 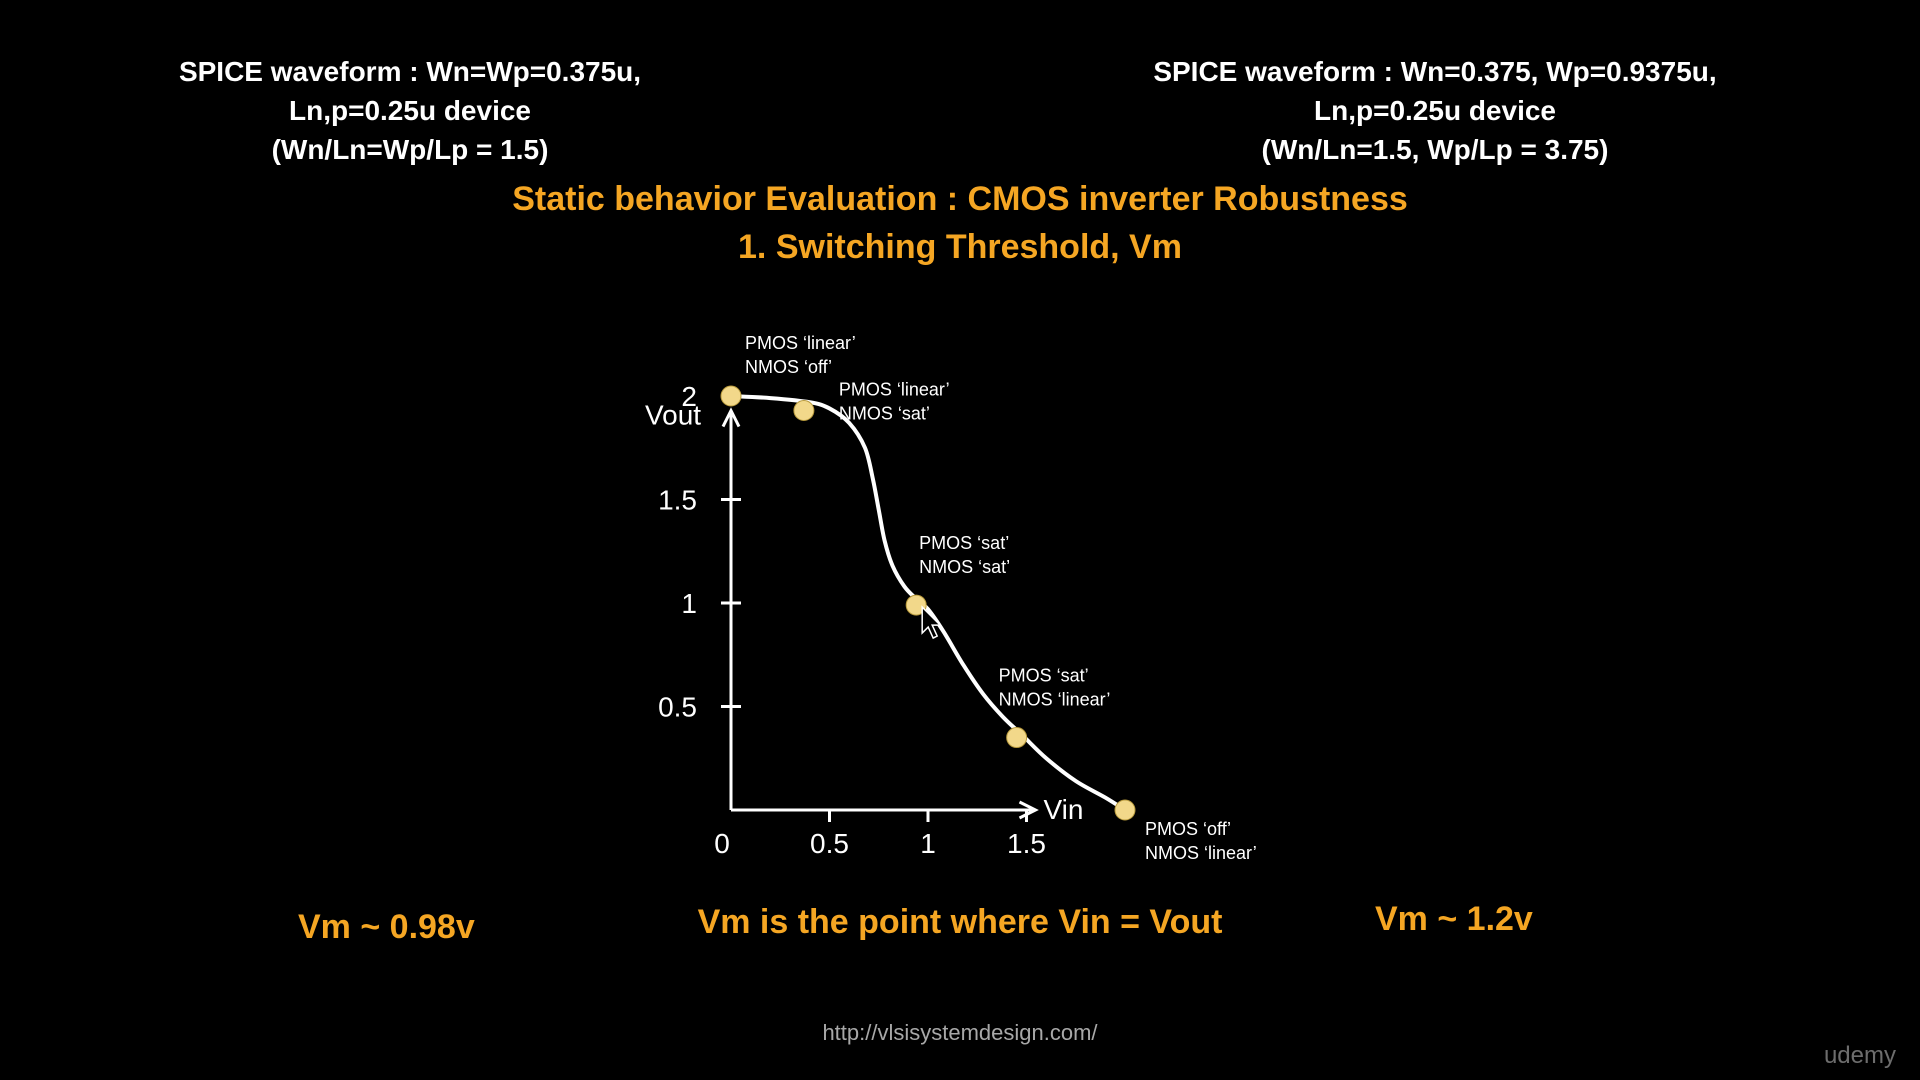 What do you see at coordinates (1026, 843) in the screenshot?
I see `x-tick-label: 1.5` at bounding box center [1026, 843].